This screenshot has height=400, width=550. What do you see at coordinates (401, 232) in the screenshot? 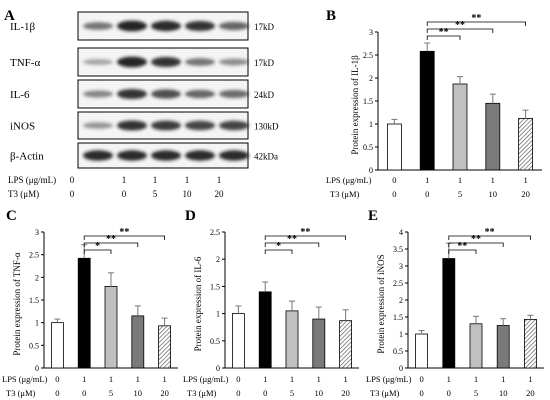
I see `y-tick-label: 4` at bounding box center [401, 232].